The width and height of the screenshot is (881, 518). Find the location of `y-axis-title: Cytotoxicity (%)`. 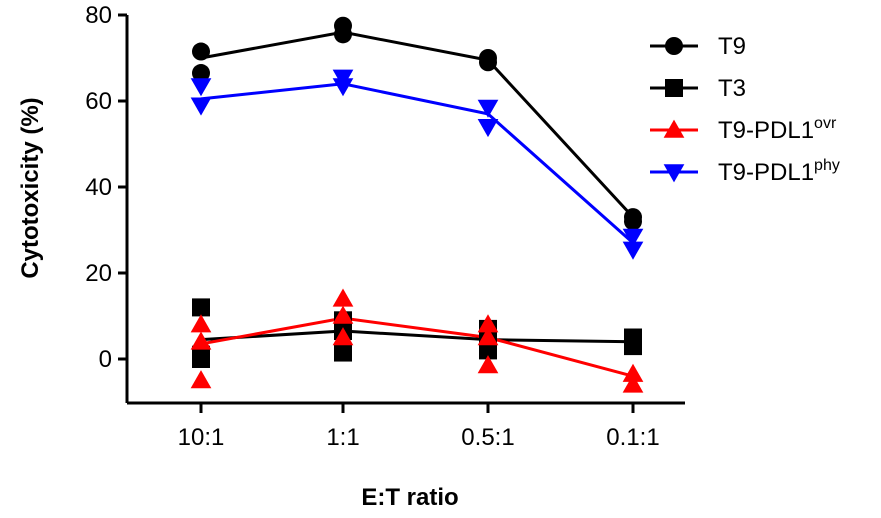

y-axis-title: Cytotoxicity (%) is located at coordinates (30, 187).